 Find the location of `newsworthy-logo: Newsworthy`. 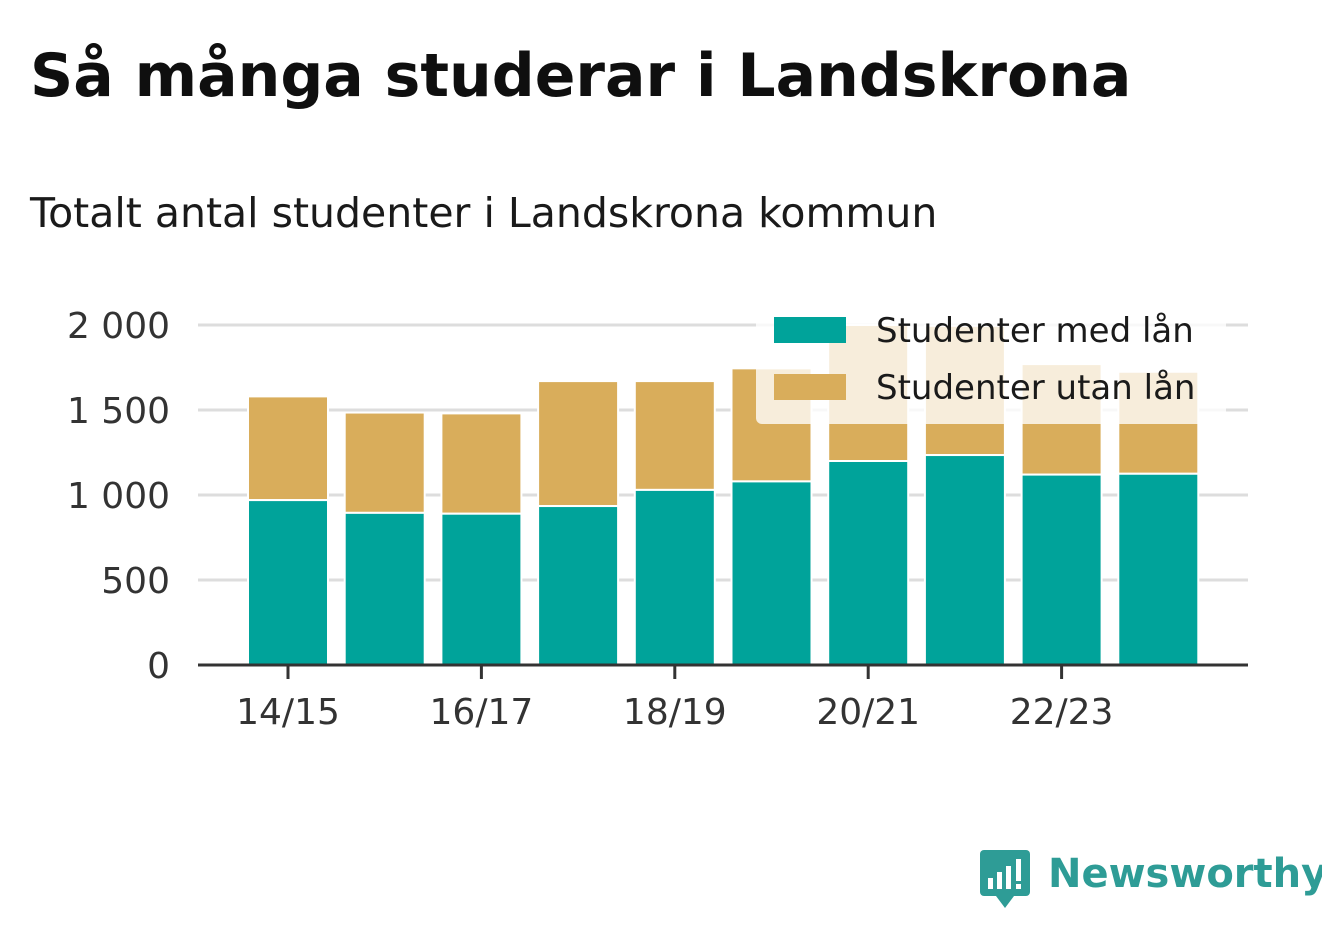

newsworthy-logo: Newsworthy is located at coordinates (1151, 880).